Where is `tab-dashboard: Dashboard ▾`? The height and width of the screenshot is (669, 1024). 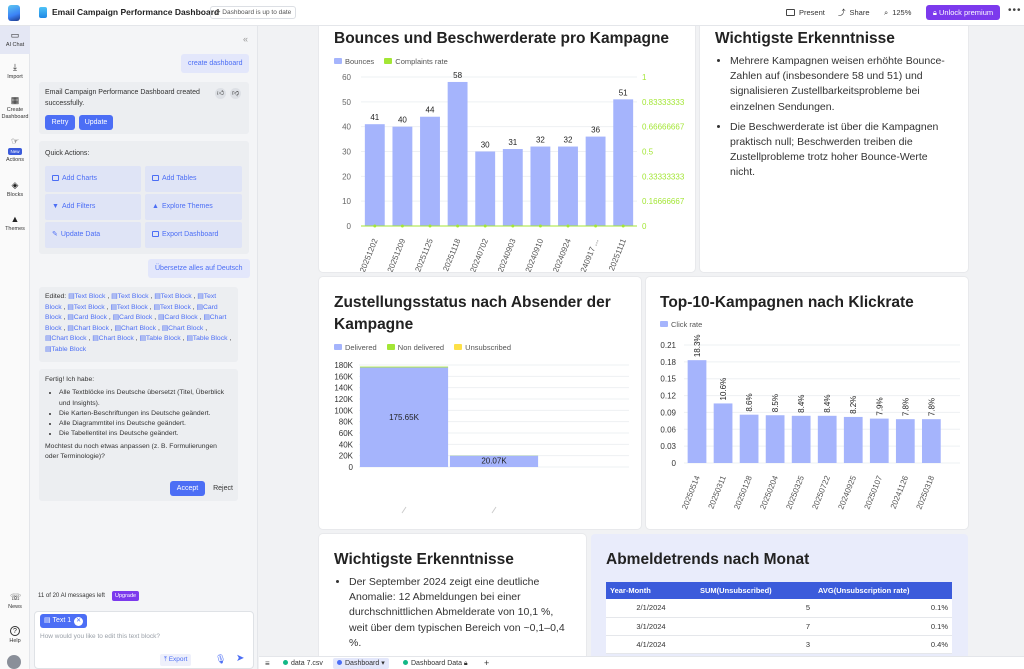
tab-dashboard: Dashboard ▾ is located at coordinates (361, 663).